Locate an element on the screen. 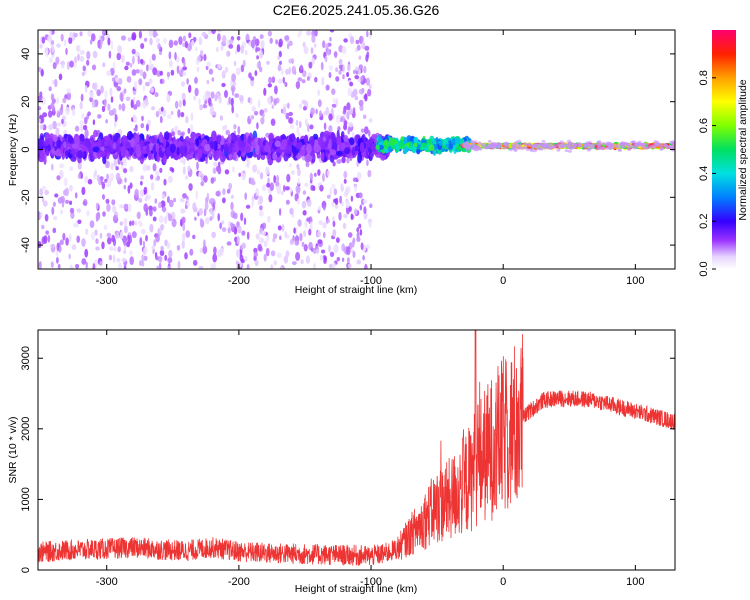 Image resolution: width=750 pixels, height=600 pixels. snr-y-label: SNR (10 * v/v) is located at coordinates (13, 449).